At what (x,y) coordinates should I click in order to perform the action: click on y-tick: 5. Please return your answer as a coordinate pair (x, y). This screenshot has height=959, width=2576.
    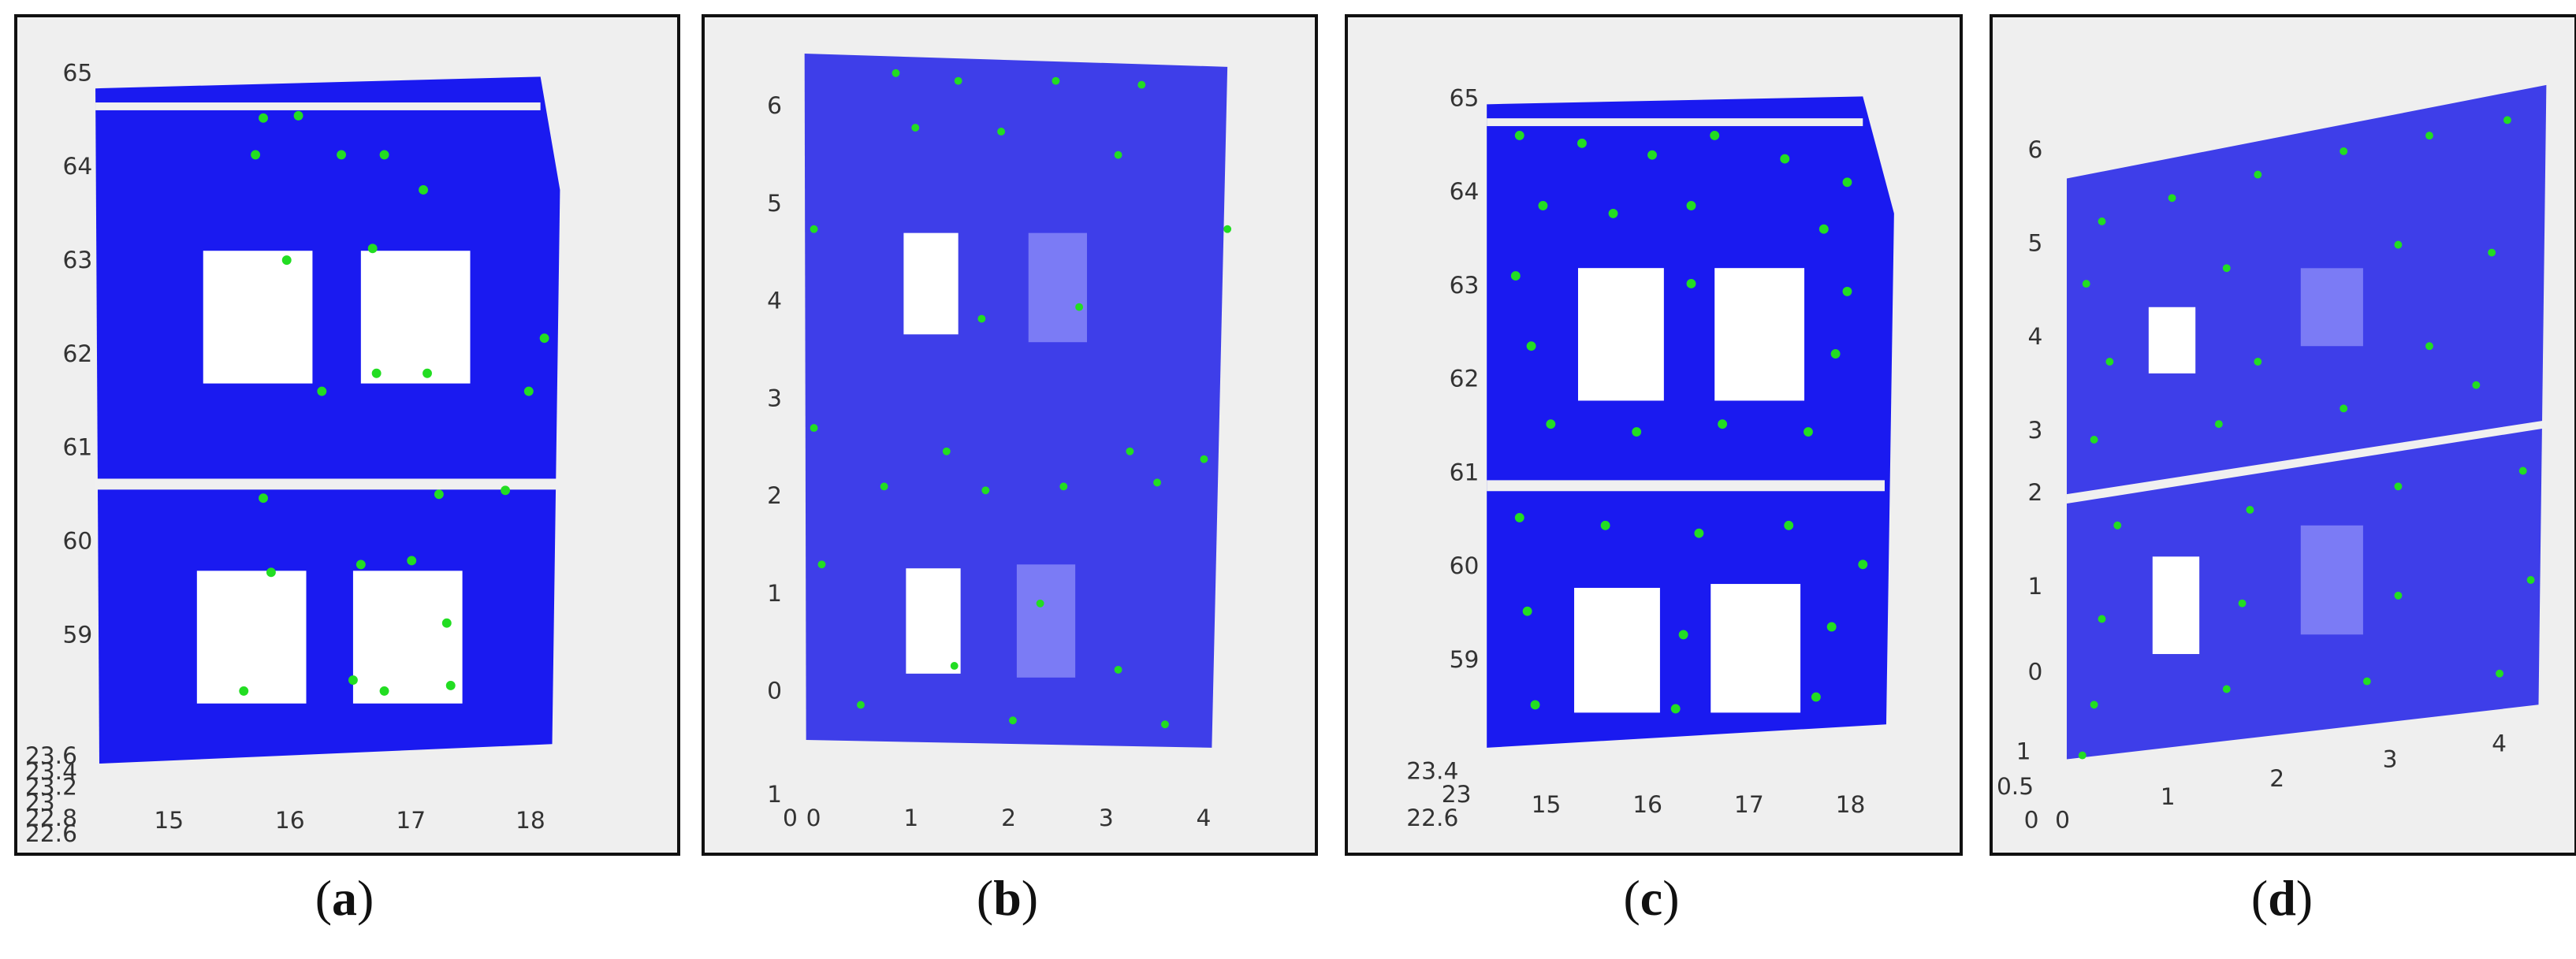
    Looking at the image, I should click on (774, 203).